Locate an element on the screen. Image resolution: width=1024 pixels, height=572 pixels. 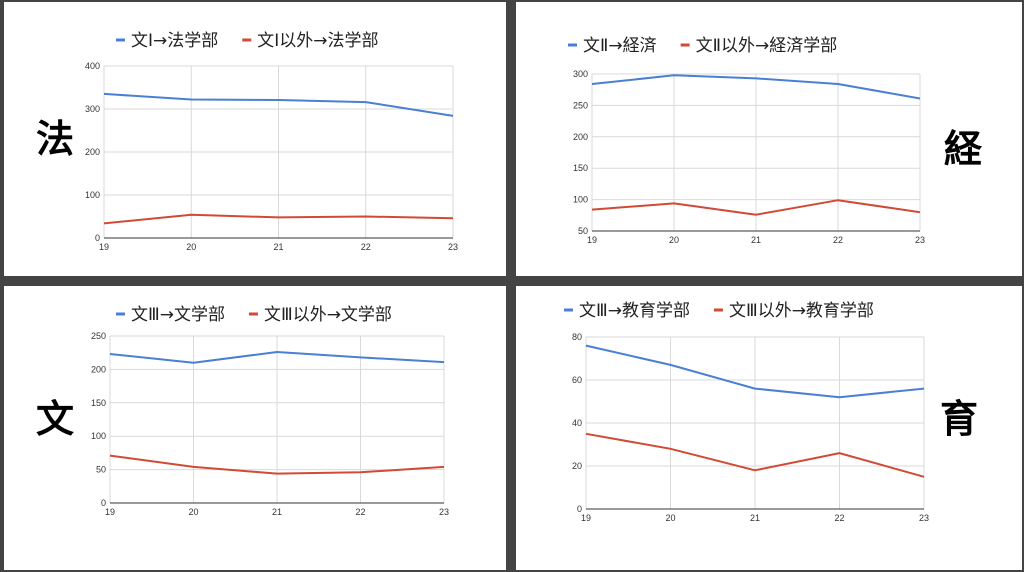
legend-label: 文Ⅲ以外→文学部 is located at coordinates (328, 315).